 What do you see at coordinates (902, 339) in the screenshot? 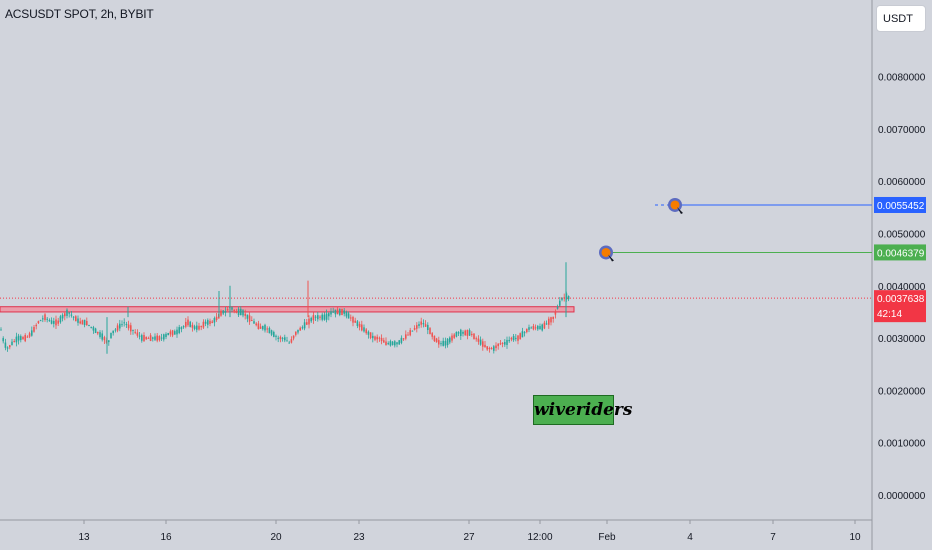
I see `price-tick-label: 0.0030000` at bounding box center [902, 339].